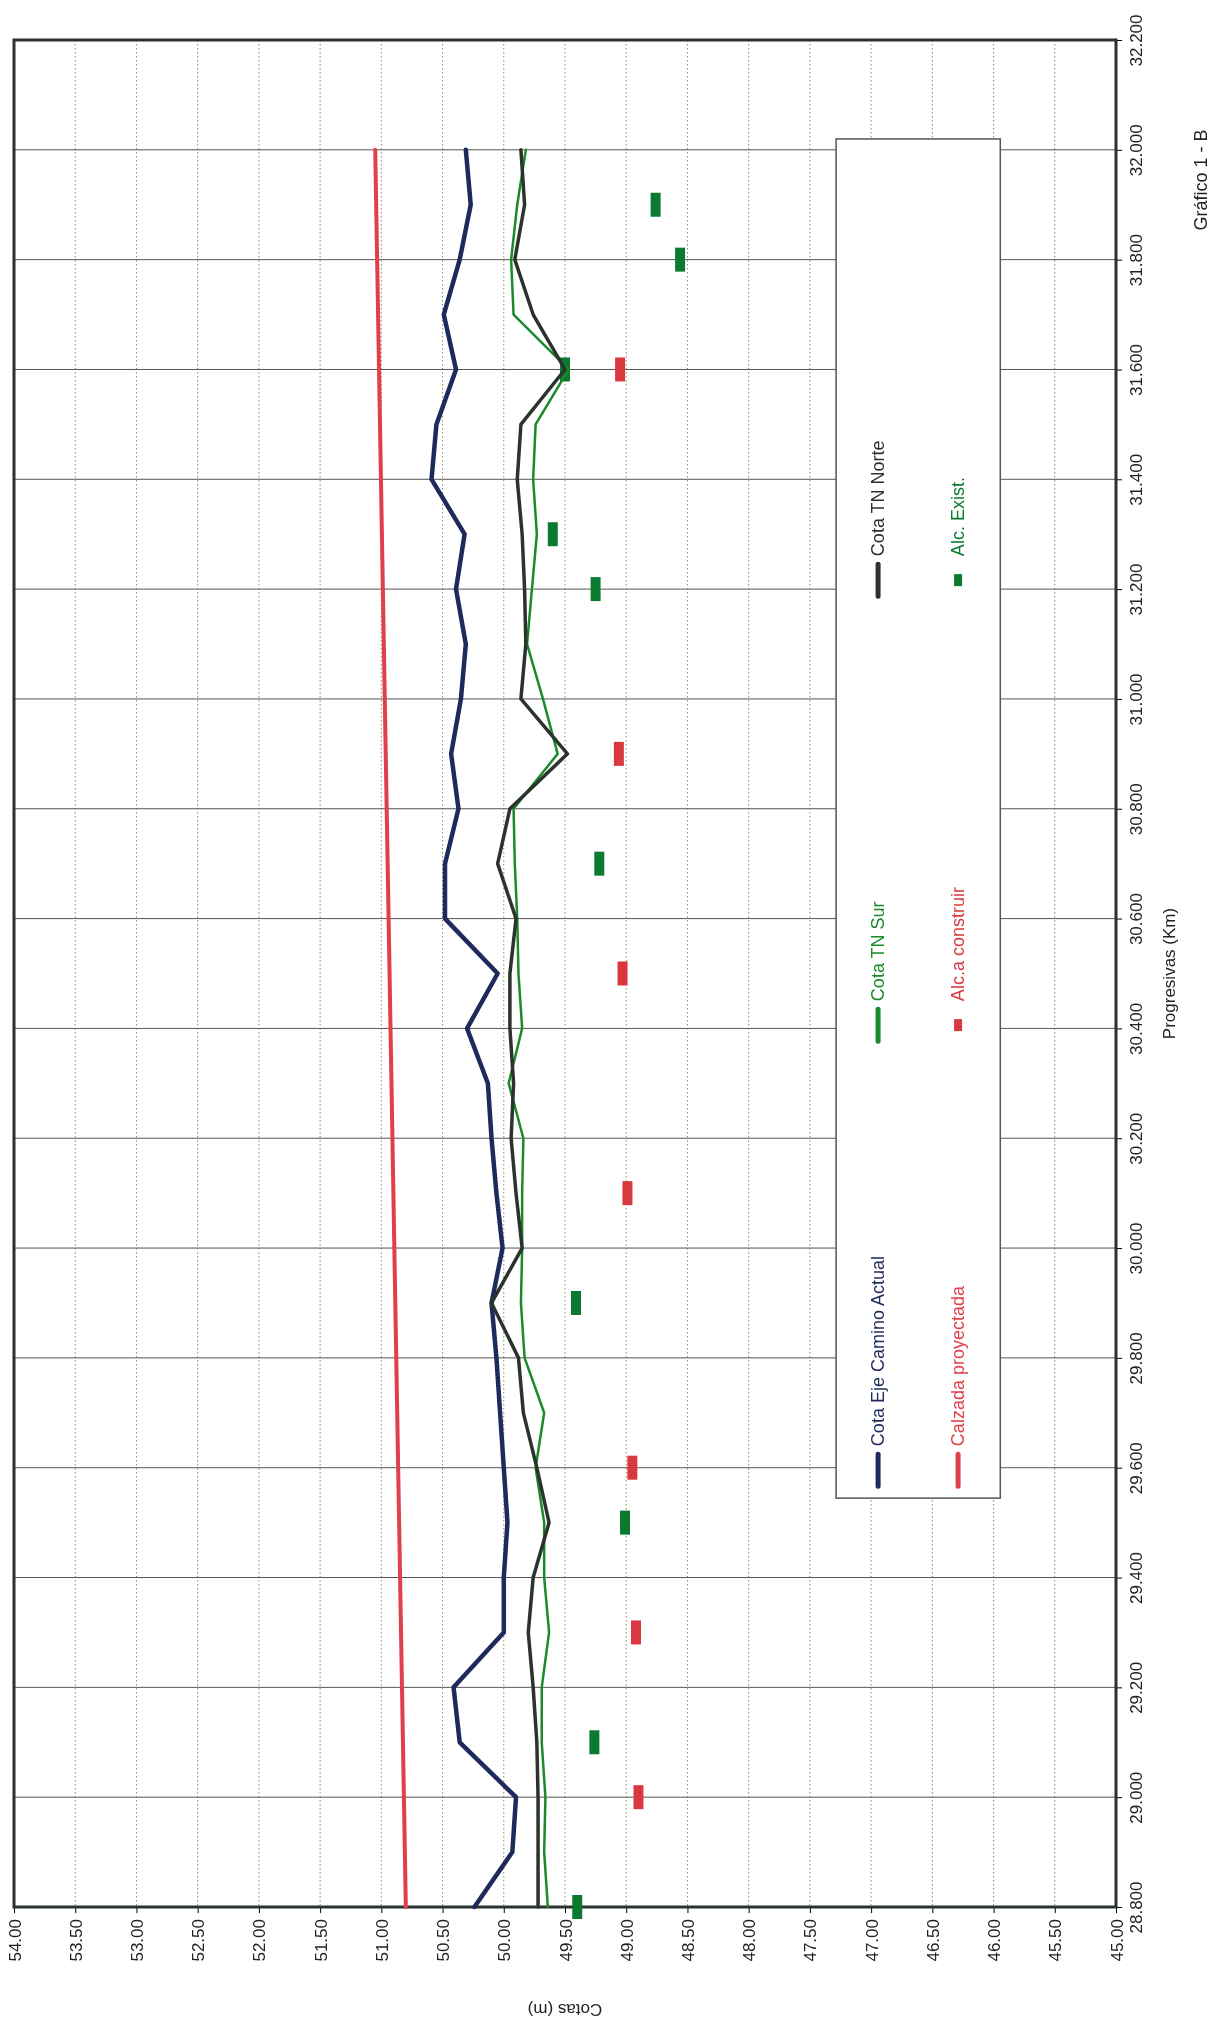 The image size is (1223, 2034). Describe the element at coordinates (1136, 150) in the screenshot. I see `y-tick-label: 32.000` at that location.